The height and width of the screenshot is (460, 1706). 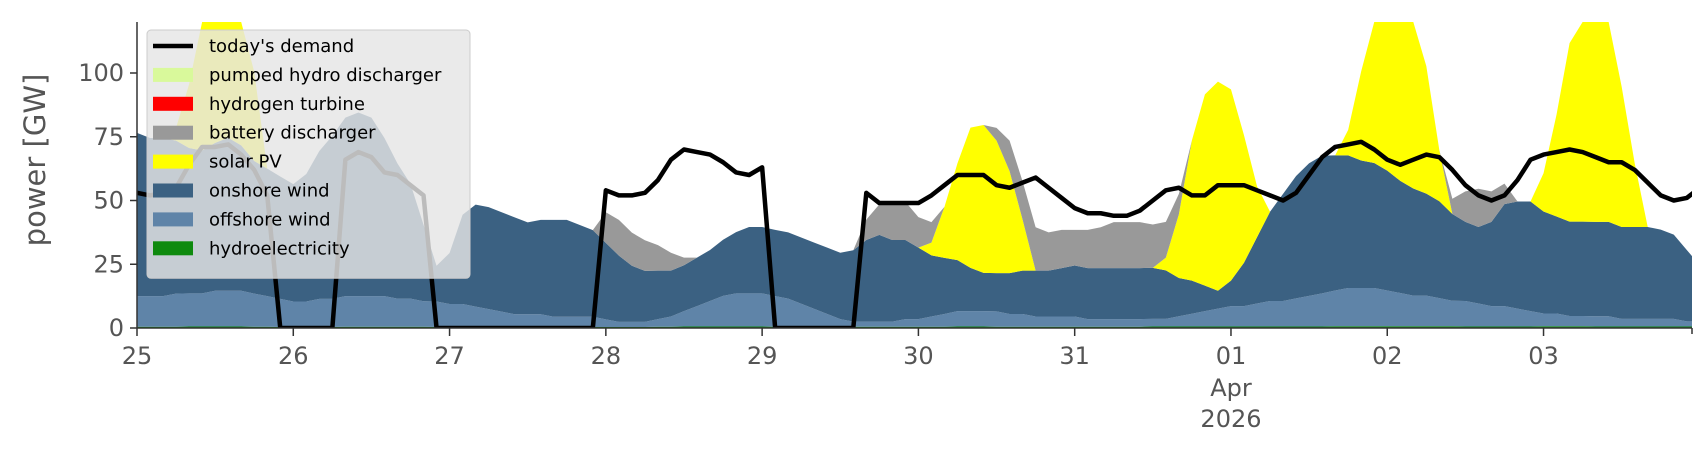 I want to click on legend-swatch-hydrogen-turbine, so click(x=173, y=103).